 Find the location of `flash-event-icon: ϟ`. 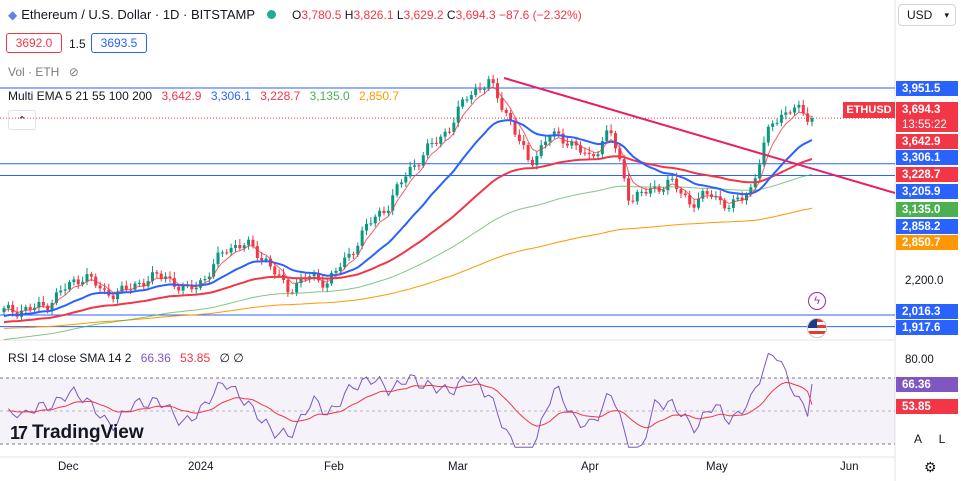

flash-event-icon: ϟ is located at coordinates (817, 301).